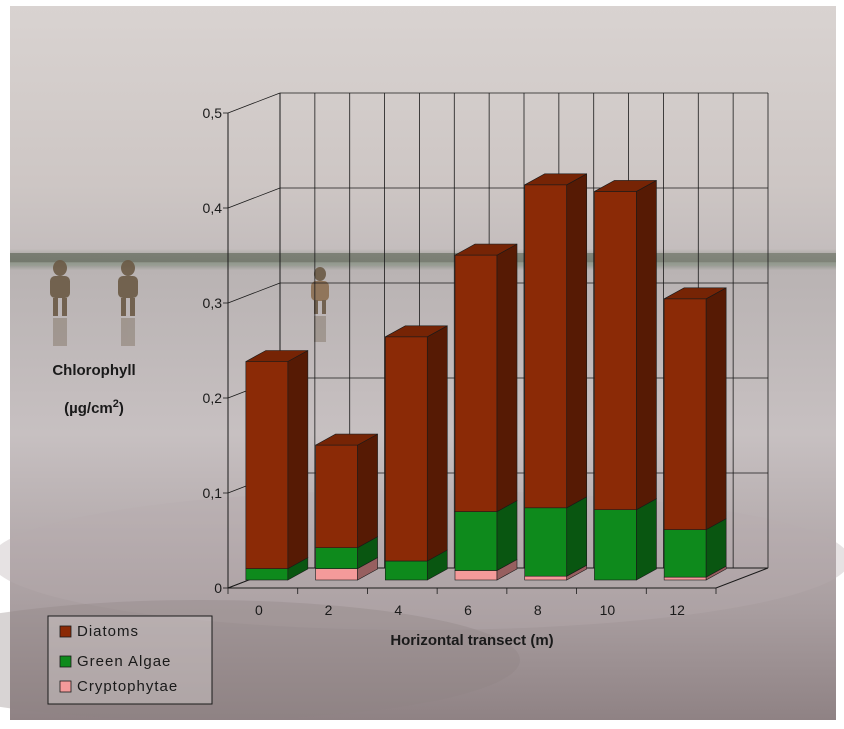 The width and height of the screenshot is (844, 729). I want to click on y-axis-unit-close: ), so click(121, 408).